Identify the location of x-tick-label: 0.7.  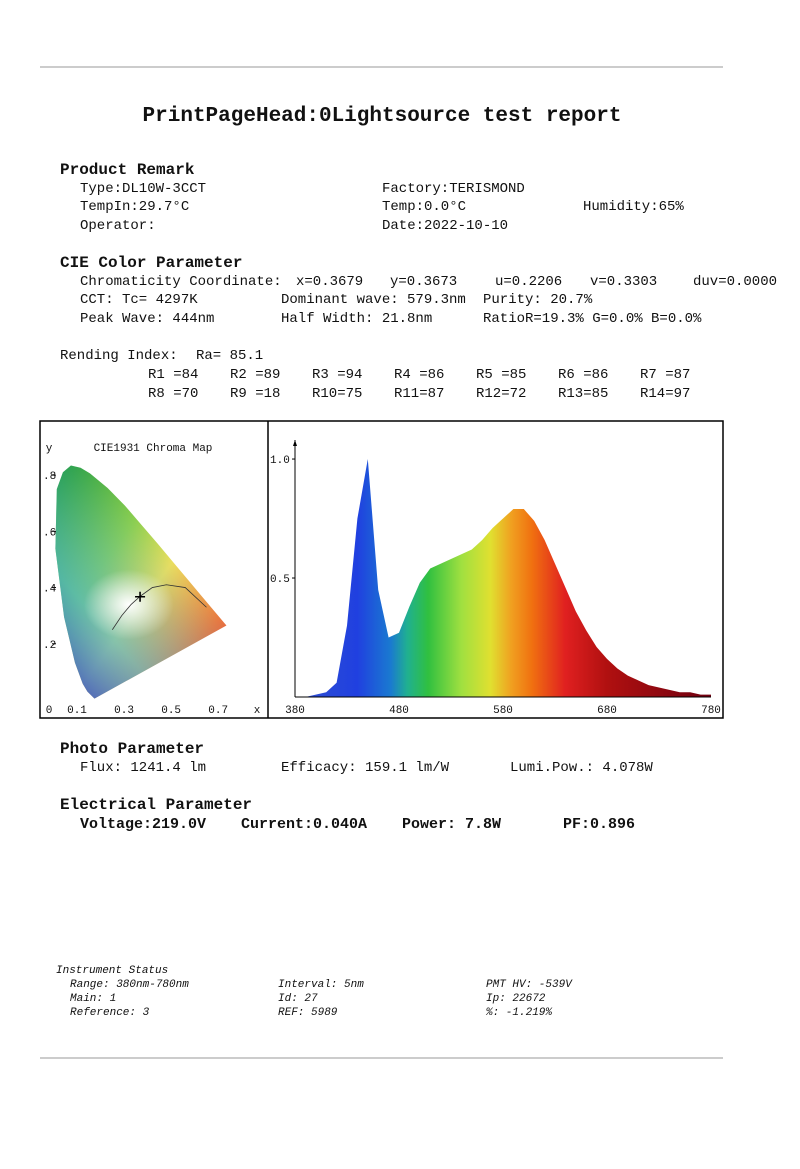
(218, 711).